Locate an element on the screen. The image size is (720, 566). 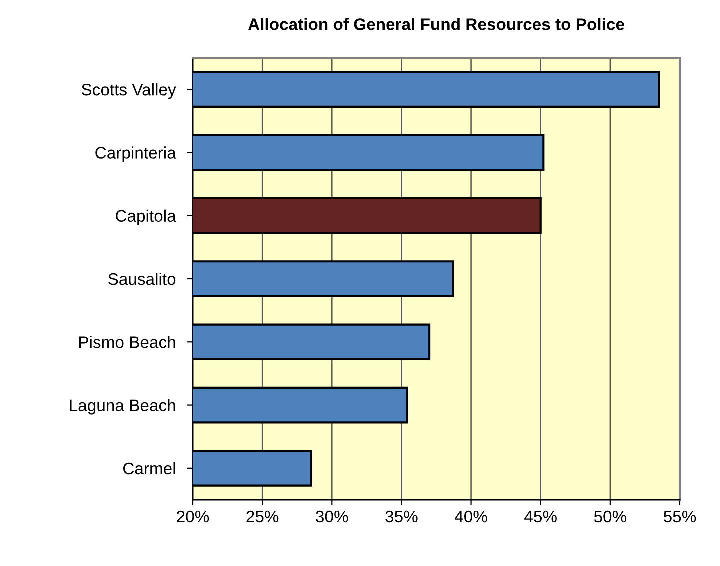
chart-title: Allocation of General Fund Resources to Police is located at coordinates (436, 24).